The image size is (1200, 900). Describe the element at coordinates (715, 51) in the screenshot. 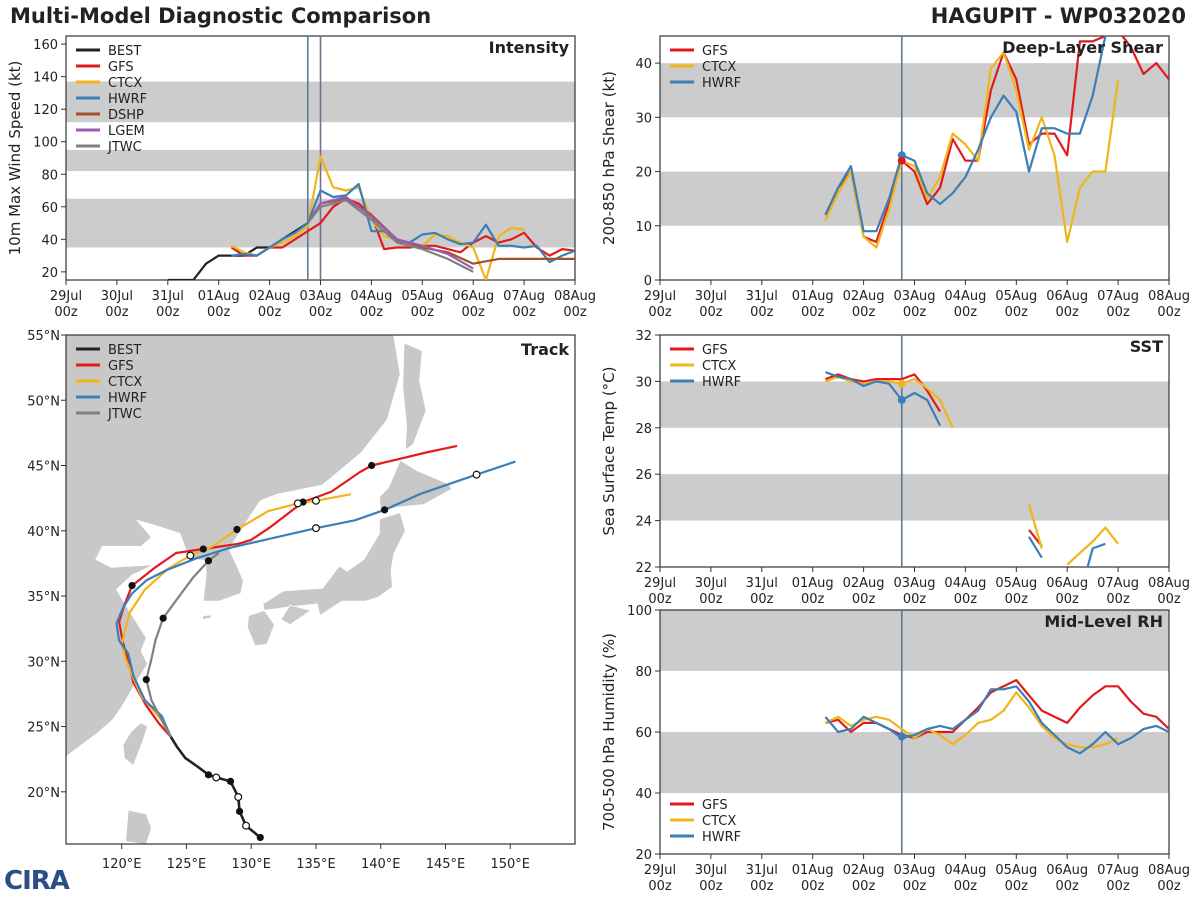

I see `shear-legend-label: GFS` at that location.